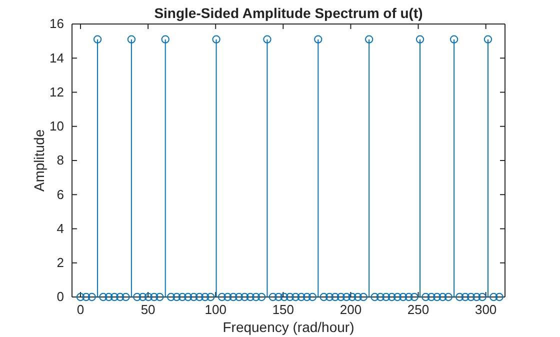 The height and width of the screenshot is (337, 560). Describe the element at coordinates (60, 296) in the screenshot. I see `y-tick-label: 0` at that location.